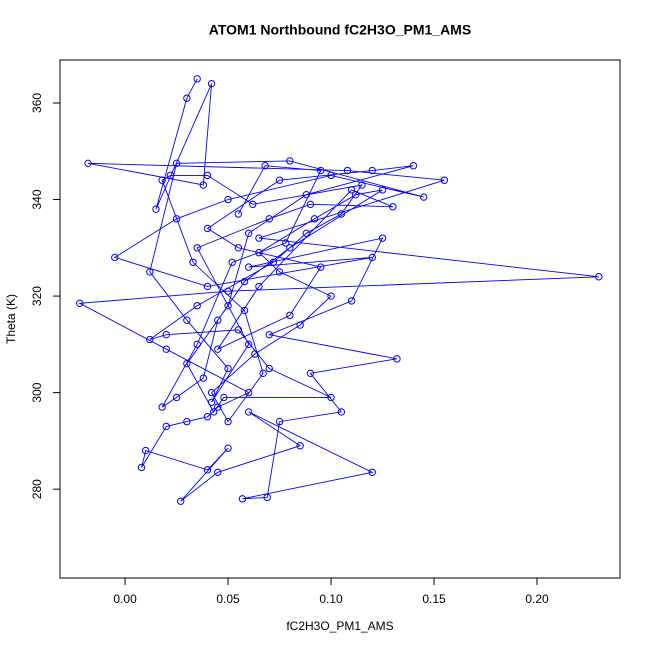  What do you see at coordinates (37, 199) in the screenshot?
I see `y-tick-label: 340` at bounding box center [37, 199].